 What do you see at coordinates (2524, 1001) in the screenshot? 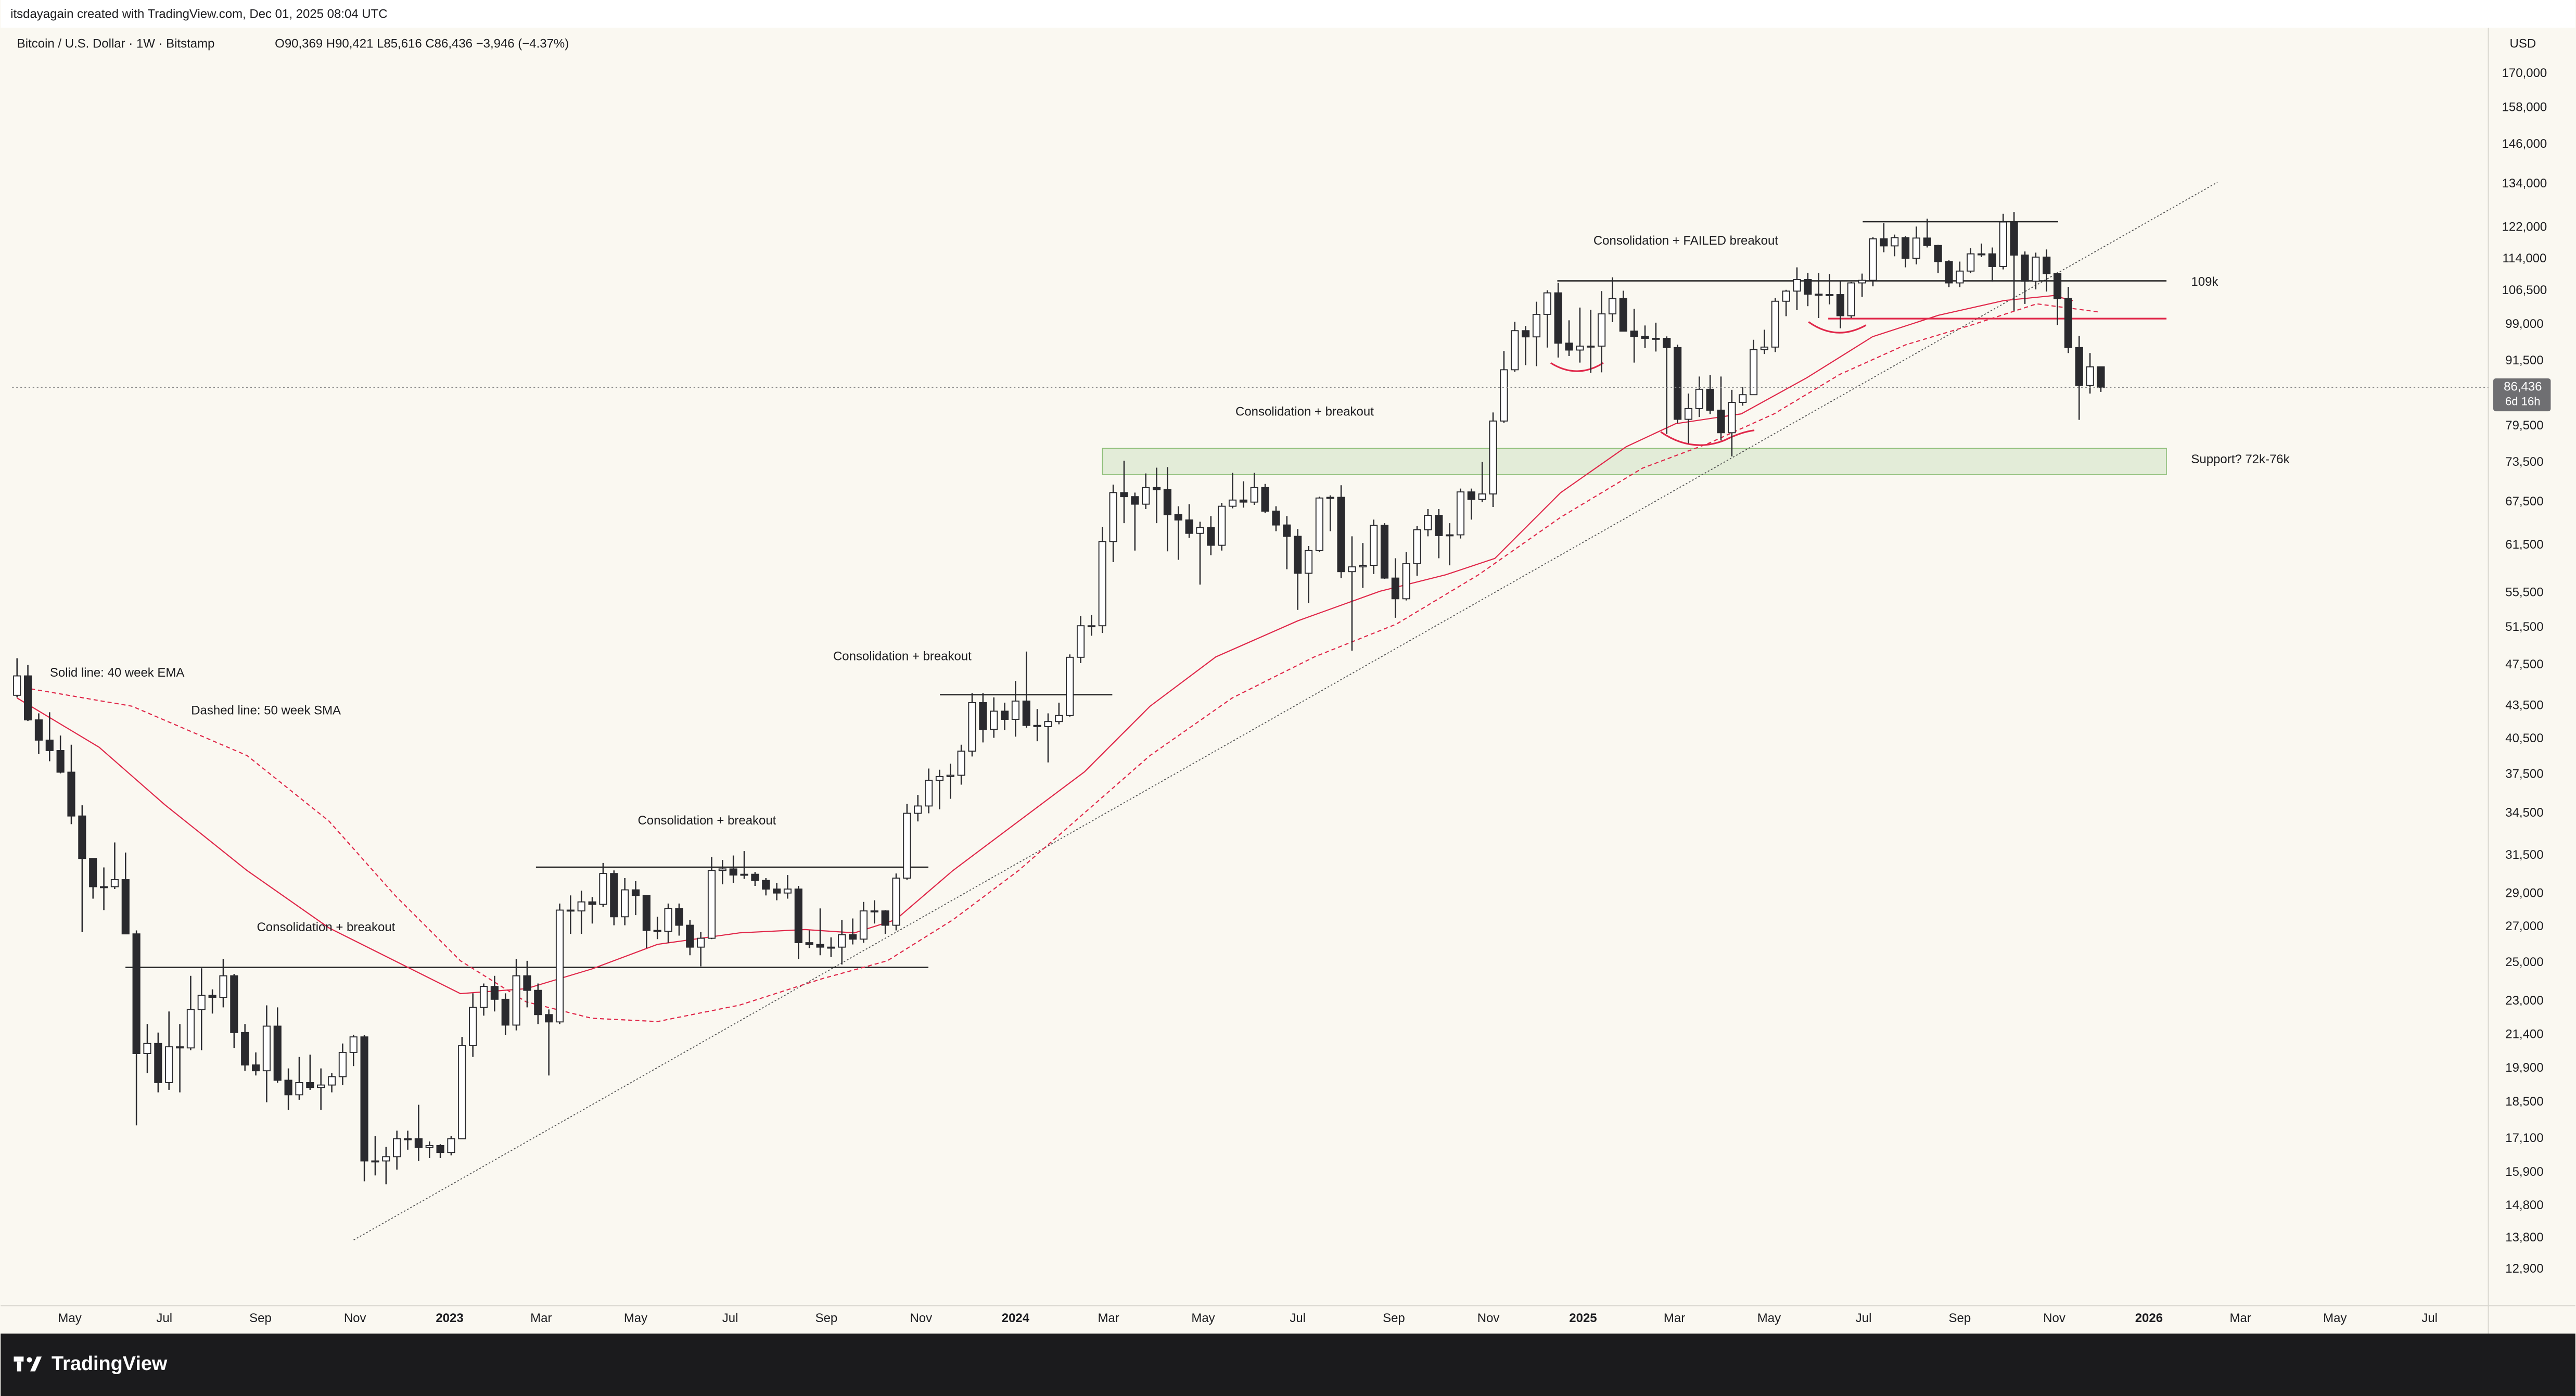
I see `y-tick-label: 23,000` at bounding box center [2524, 1001].